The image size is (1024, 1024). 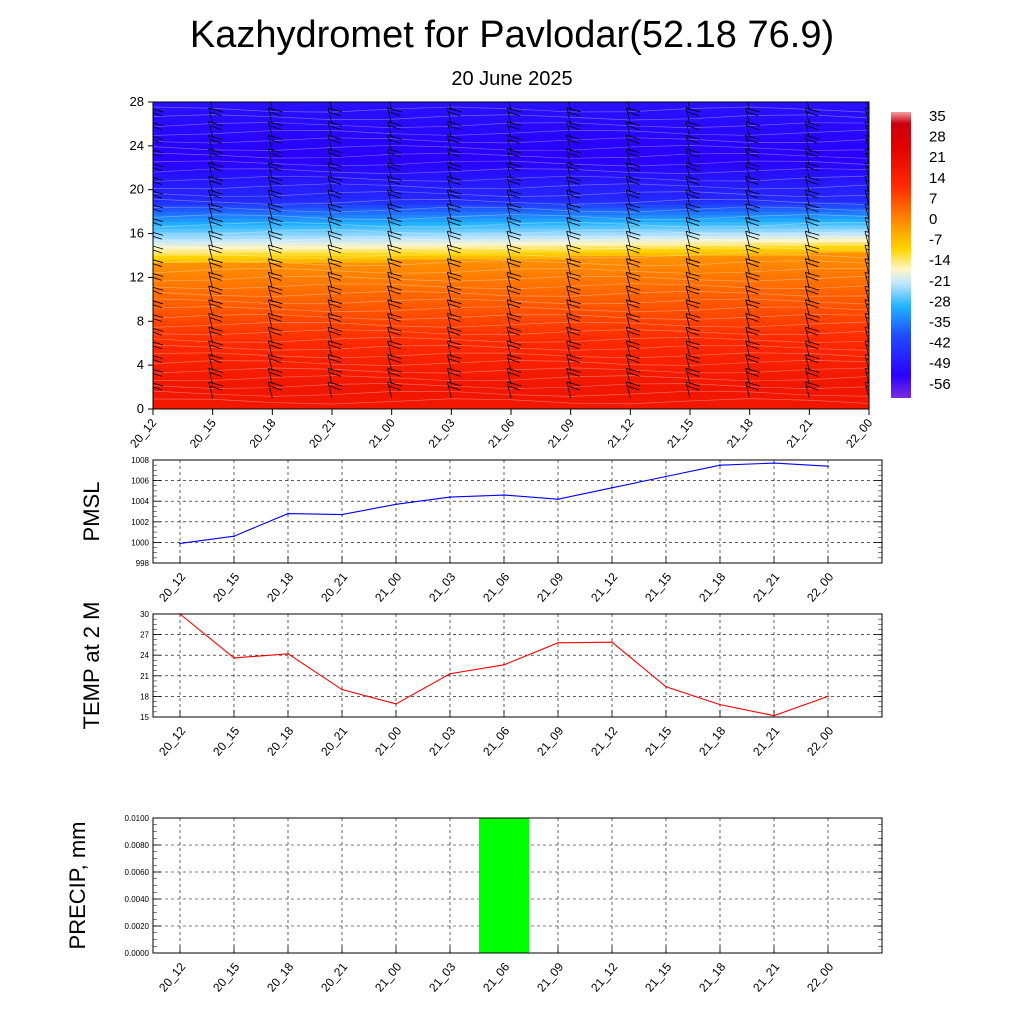 I want to click on colorbar-label: 14, so click(x=937, y=178).